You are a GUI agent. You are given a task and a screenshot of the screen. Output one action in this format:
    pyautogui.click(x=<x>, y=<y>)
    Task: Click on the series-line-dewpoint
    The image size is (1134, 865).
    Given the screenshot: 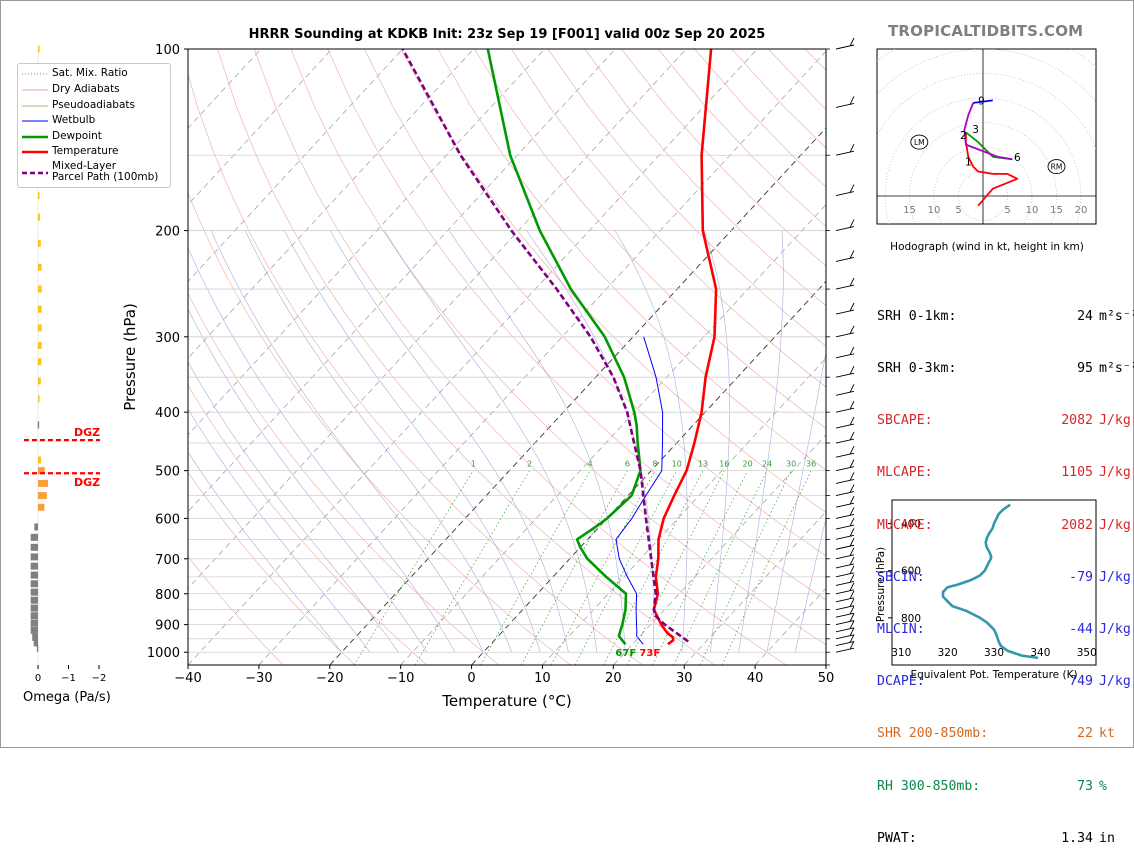 What is the action you would take?
    pyautogui.click(x=564, y=346)
    